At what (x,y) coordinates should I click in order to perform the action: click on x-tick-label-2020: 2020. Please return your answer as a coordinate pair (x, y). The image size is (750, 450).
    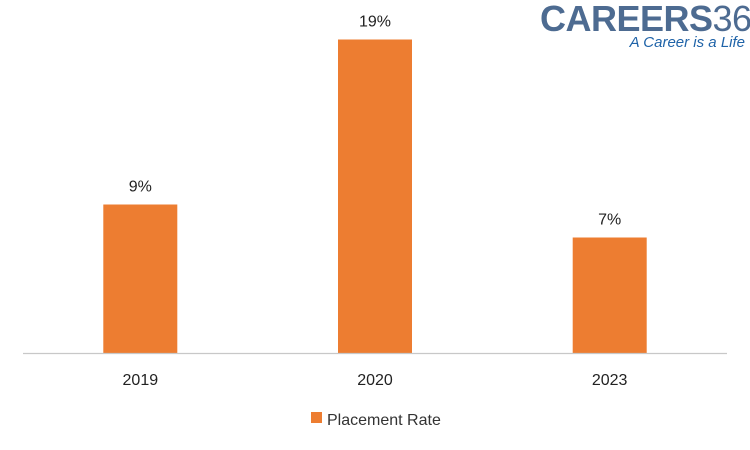
    Looking at the image, I should click on (375, 380).